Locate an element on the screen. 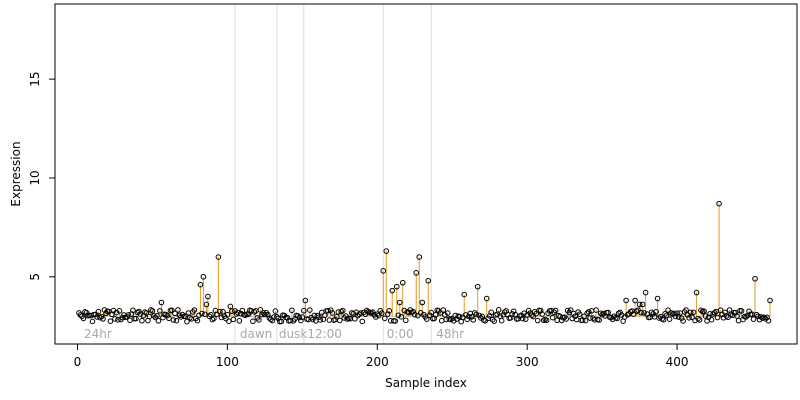 The width and height of the screenshot is (800, 400). x-tick-label: 300 is located at coordinates (527, 362).